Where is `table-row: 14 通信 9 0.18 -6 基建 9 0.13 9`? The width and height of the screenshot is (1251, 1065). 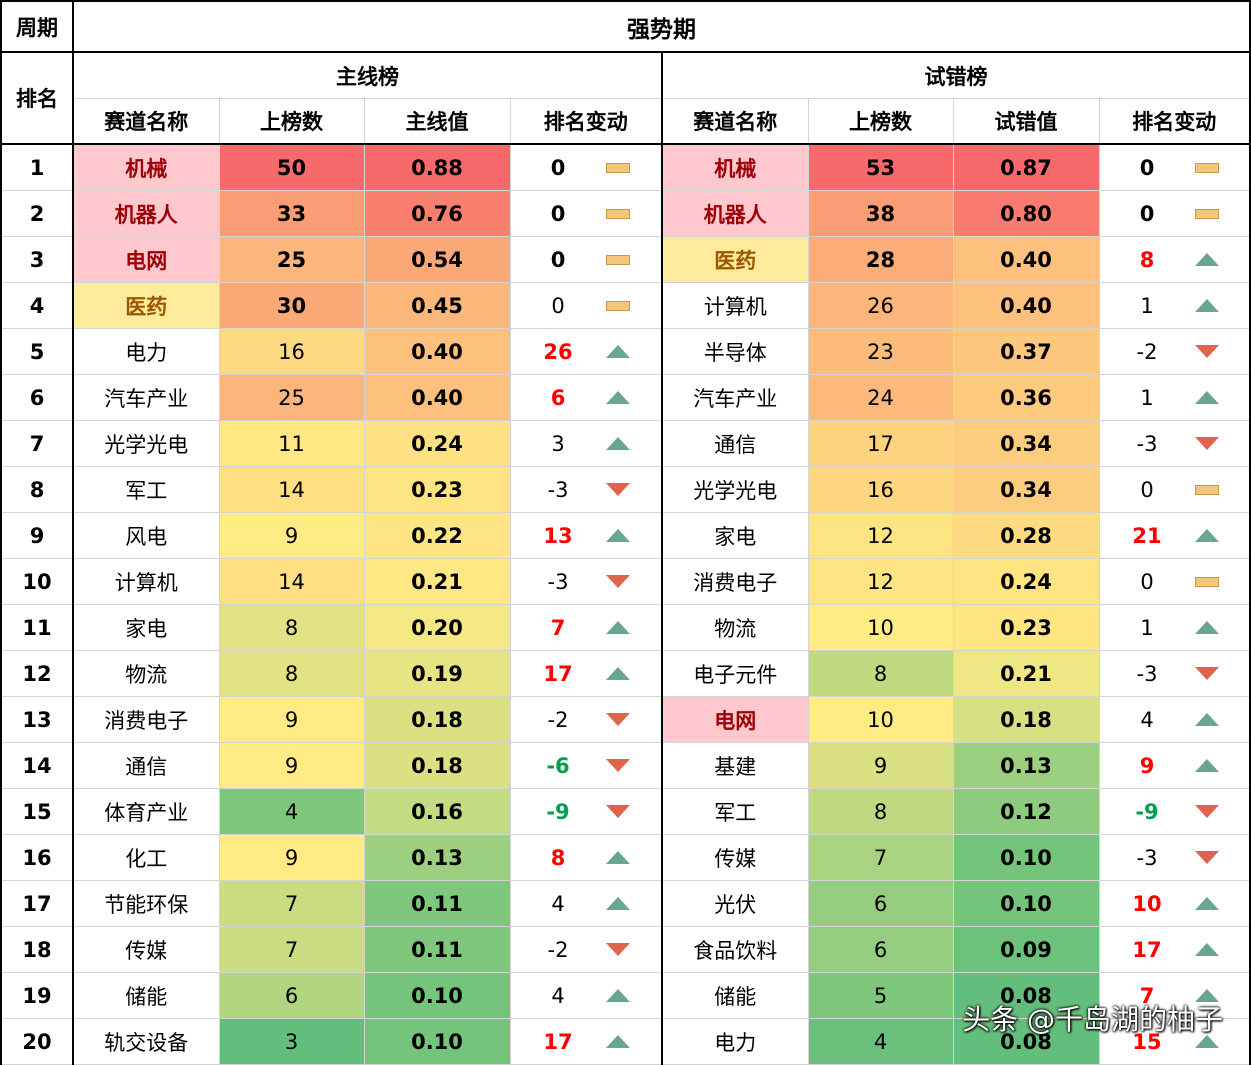 table-row: 14 通信 9 0.18 -6 基建 9 0.13 9 is located at coordinates (625, 765).